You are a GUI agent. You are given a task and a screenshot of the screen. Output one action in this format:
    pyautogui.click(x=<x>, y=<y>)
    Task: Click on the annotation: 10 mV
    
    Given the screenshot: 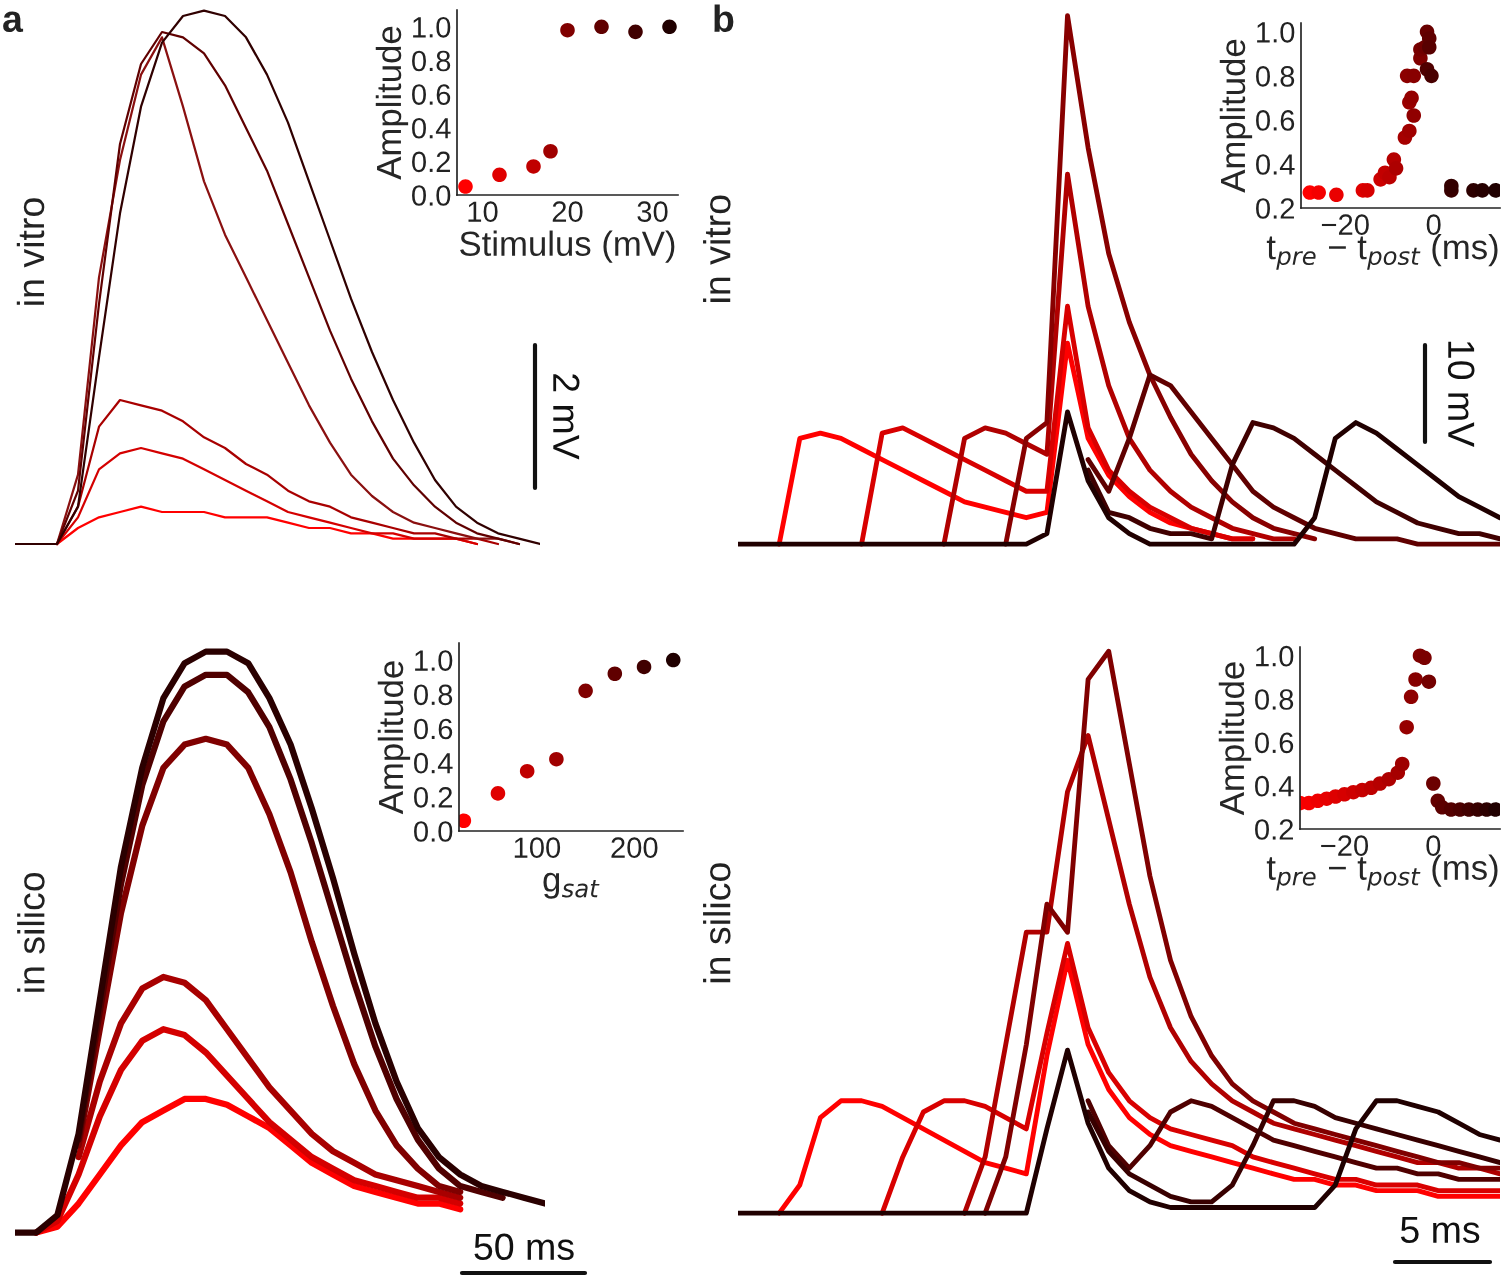 What is the action you would take?
    pyautogui.click(x=1461, y=394)
    